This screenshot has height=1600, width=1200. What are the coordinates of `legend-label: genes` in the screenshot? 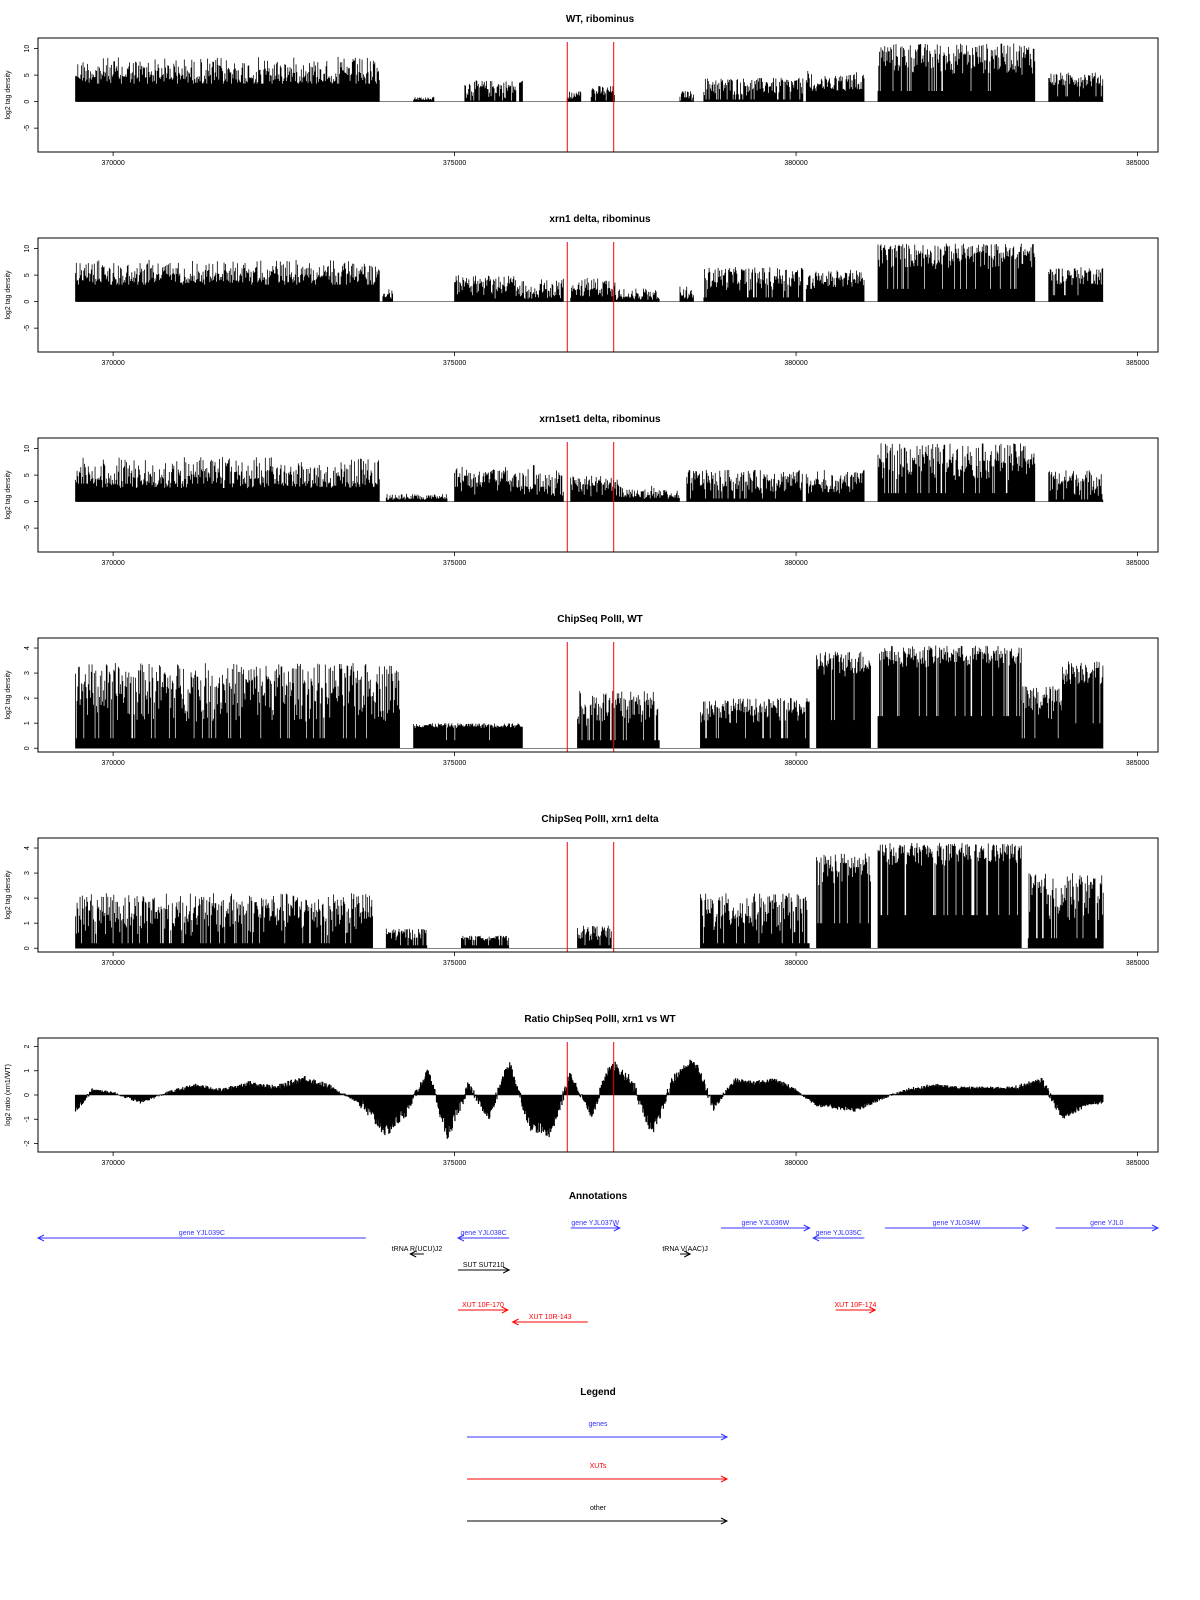 It's located at (598, 1424).